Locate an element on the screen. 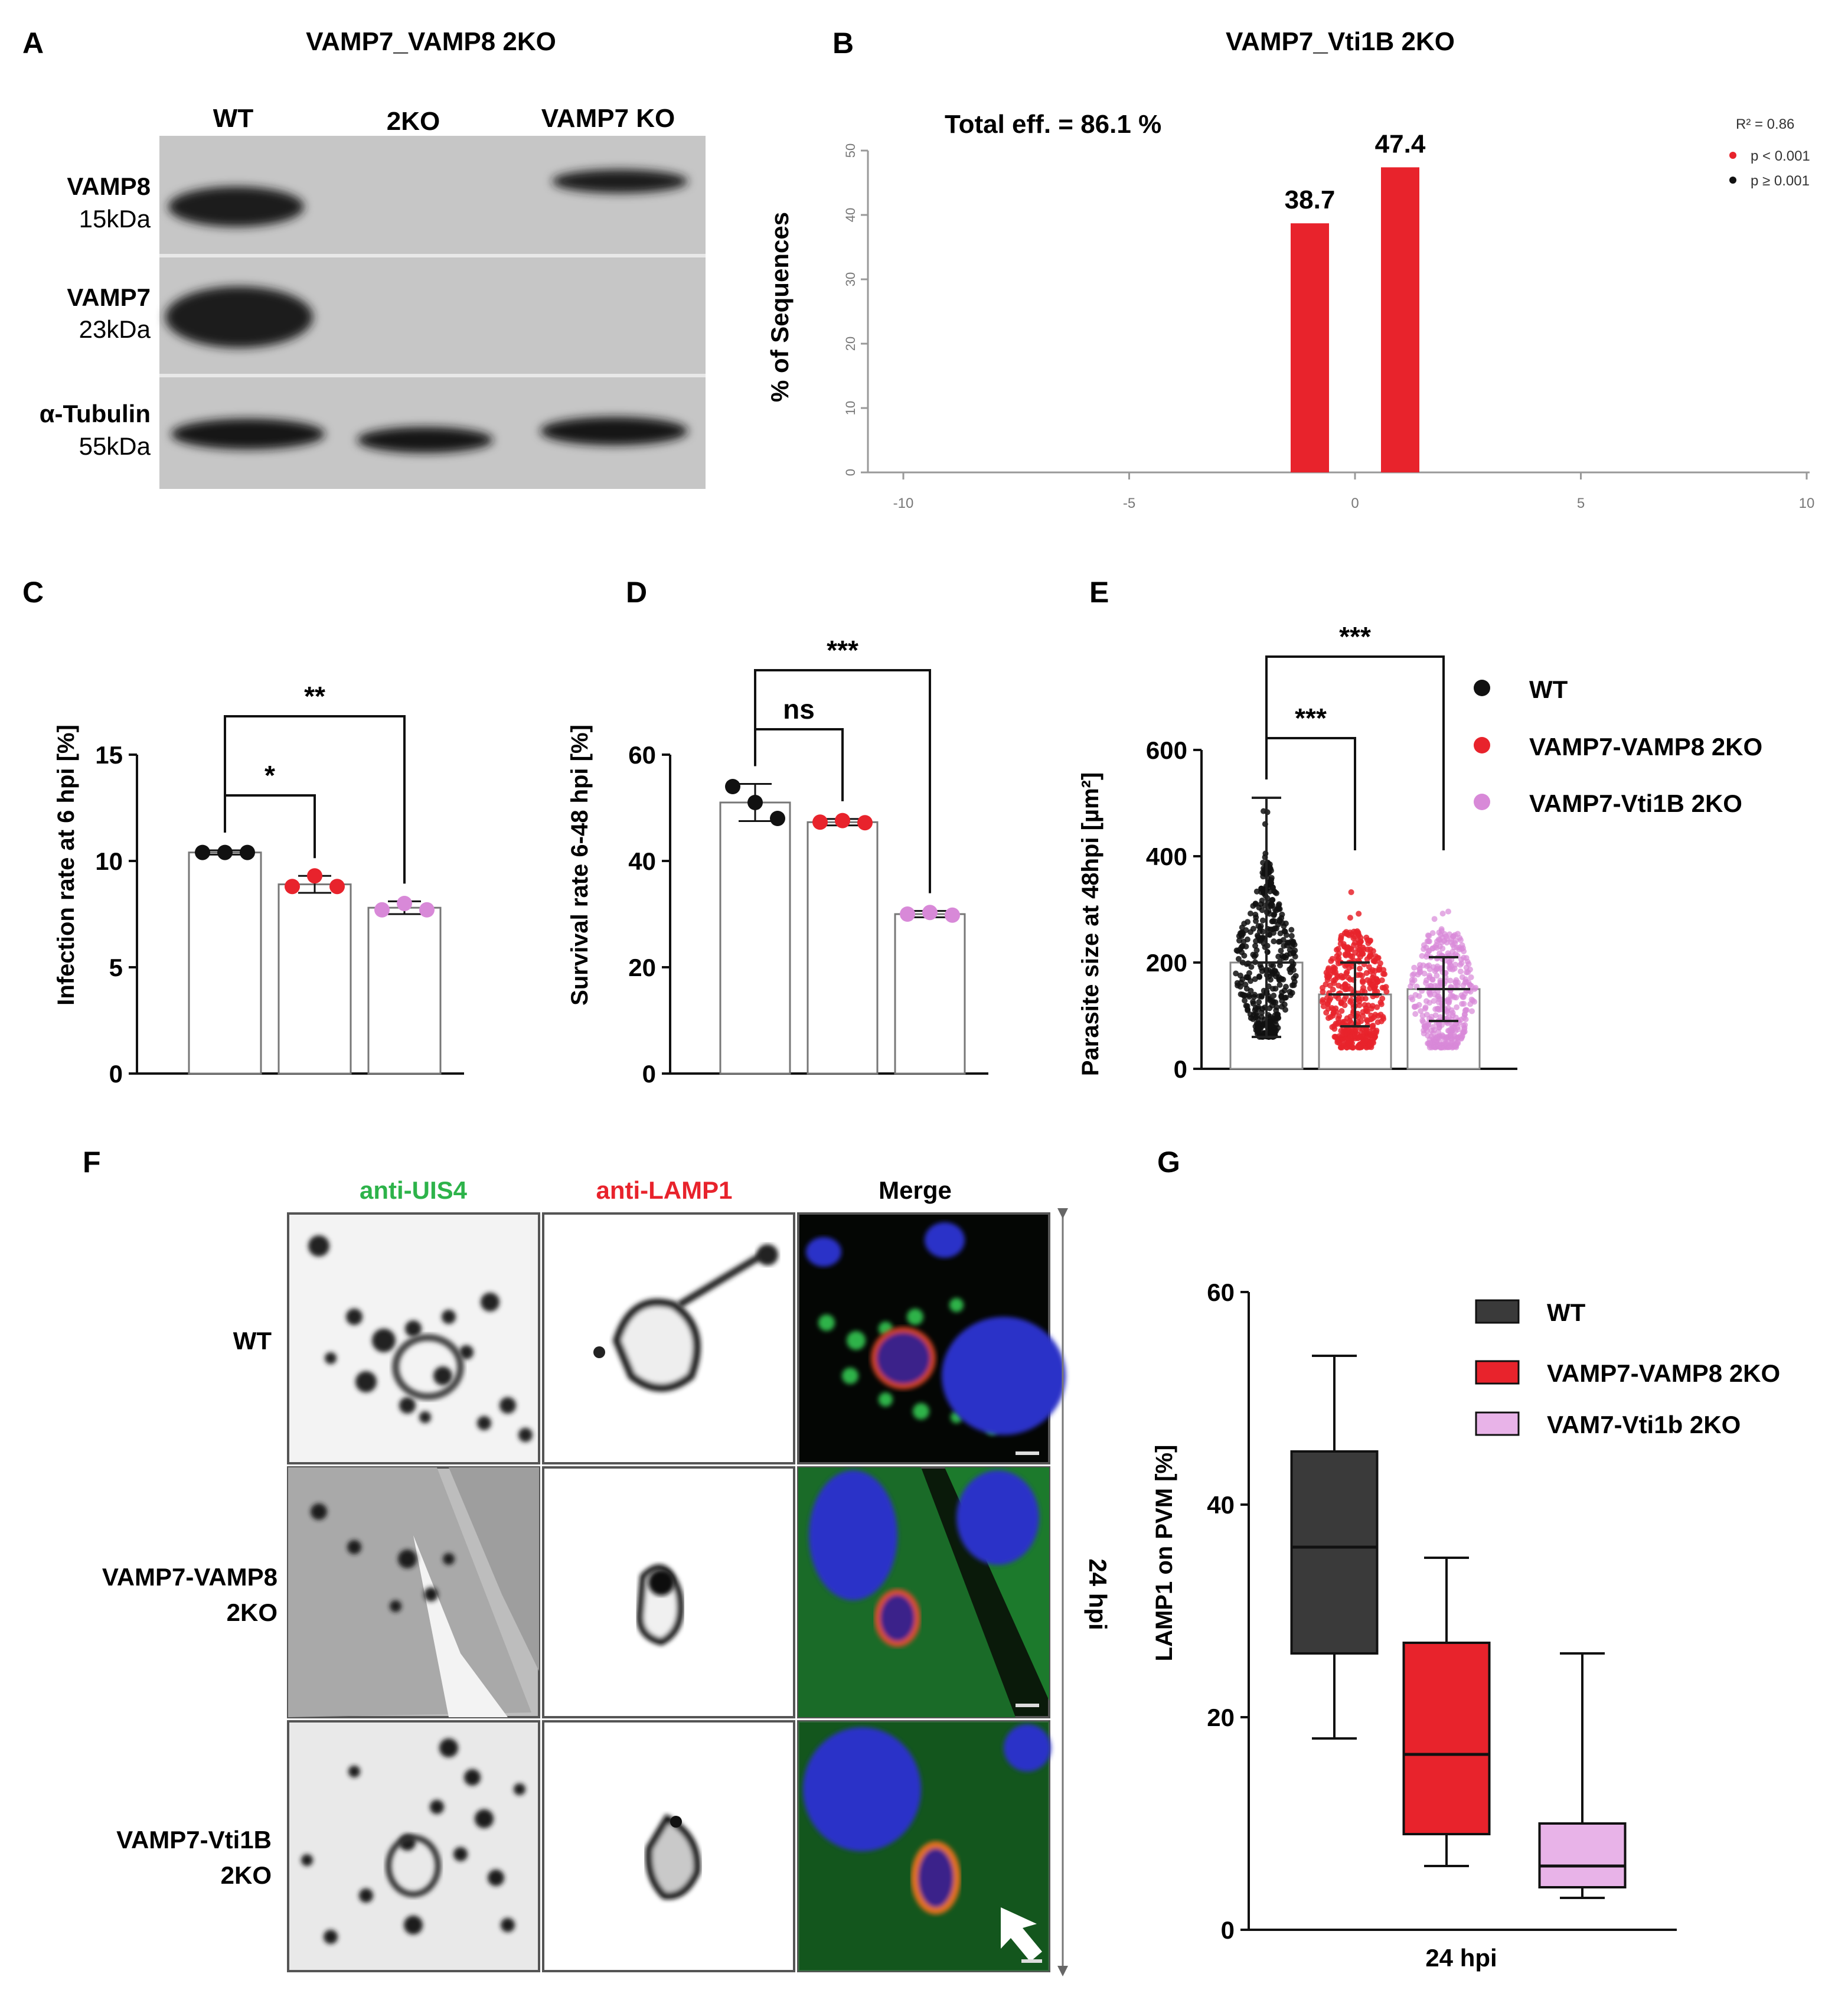 The width and height of the screenshot is (1848, 2003). panel-a-title: VAMP7_VAMP8 2KO is located at coordinates (431, 41).